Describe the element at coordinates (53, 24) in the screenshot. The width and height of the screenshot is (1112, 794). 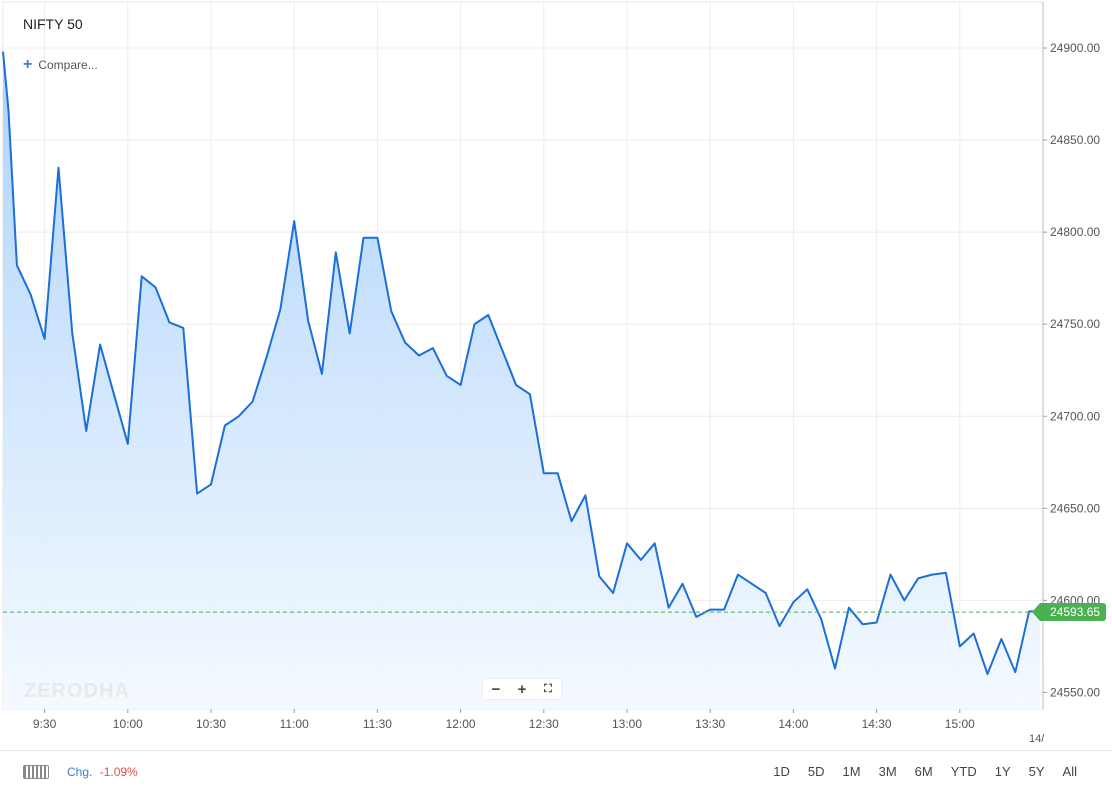
I see `chart-title: NIFTY 50` at that location.